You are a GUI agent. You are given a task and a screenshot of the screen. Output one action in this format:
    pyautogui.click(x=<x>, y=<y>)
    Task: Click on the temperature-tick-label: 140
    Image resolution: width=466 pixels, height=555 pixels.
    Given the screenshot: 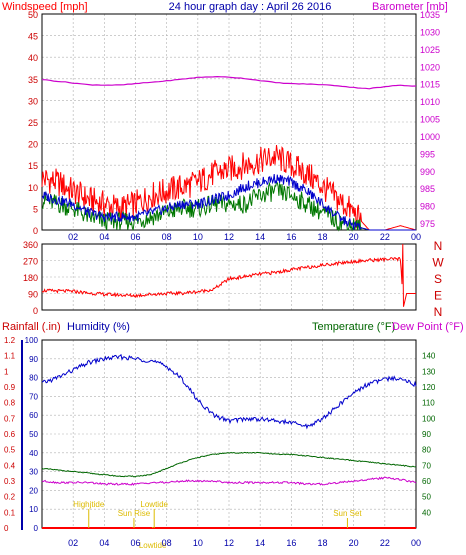 What is the action you would take?
    pyautogui.click(x=429, y=356)
    